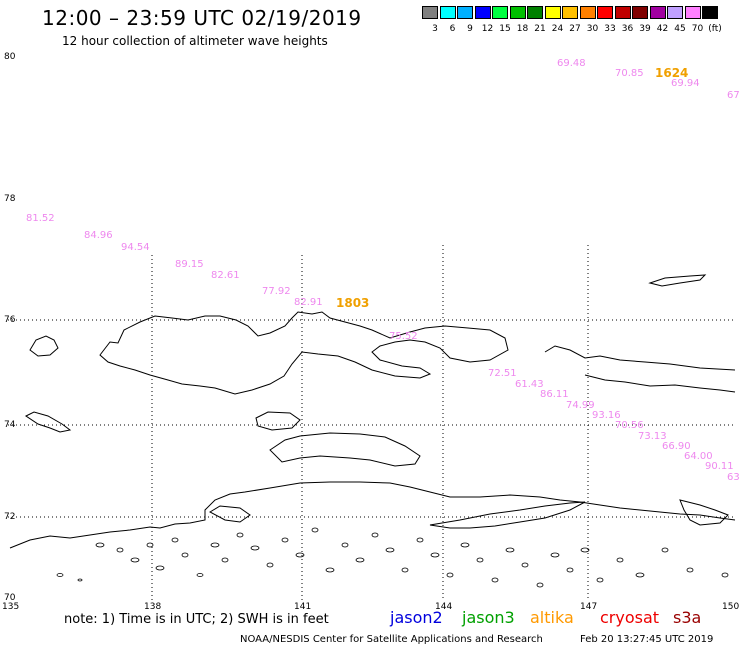 This screenshot has width=740, height=650. What do you see at coordinates (488, 617) in the screenshot?
I see `satellite-jason3: jason3` at bounding box center [488, 617].